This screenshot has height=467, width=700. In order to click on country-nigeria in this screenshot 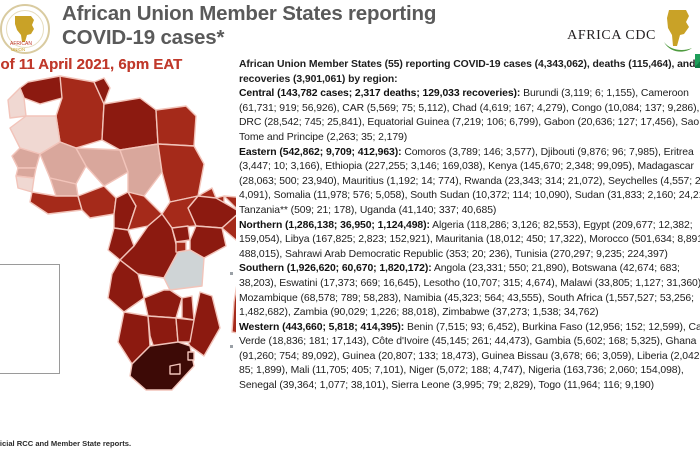, I will do `click(97, 202)`.